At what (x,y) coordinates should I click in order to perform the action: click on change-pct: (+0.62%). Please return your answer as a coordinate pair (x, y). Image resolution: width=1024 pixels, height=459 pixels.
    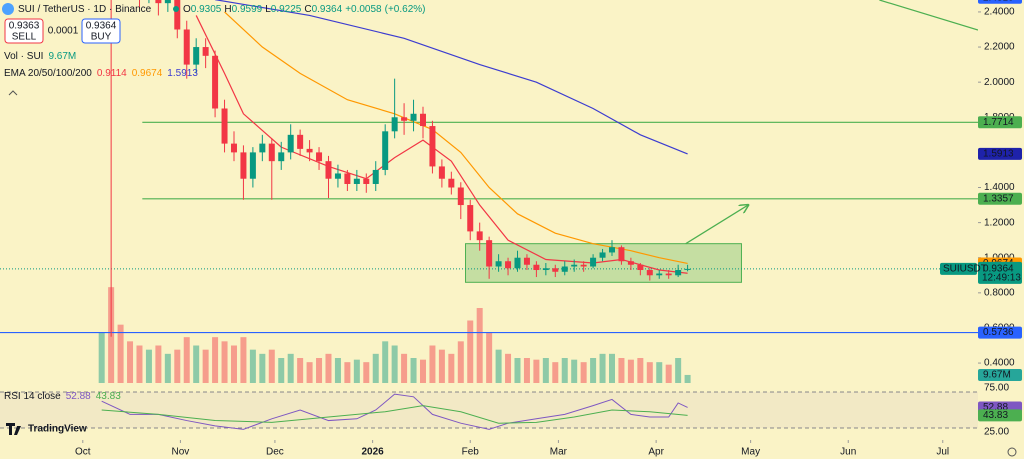
    Looking at the image, I should click on (405, 9).